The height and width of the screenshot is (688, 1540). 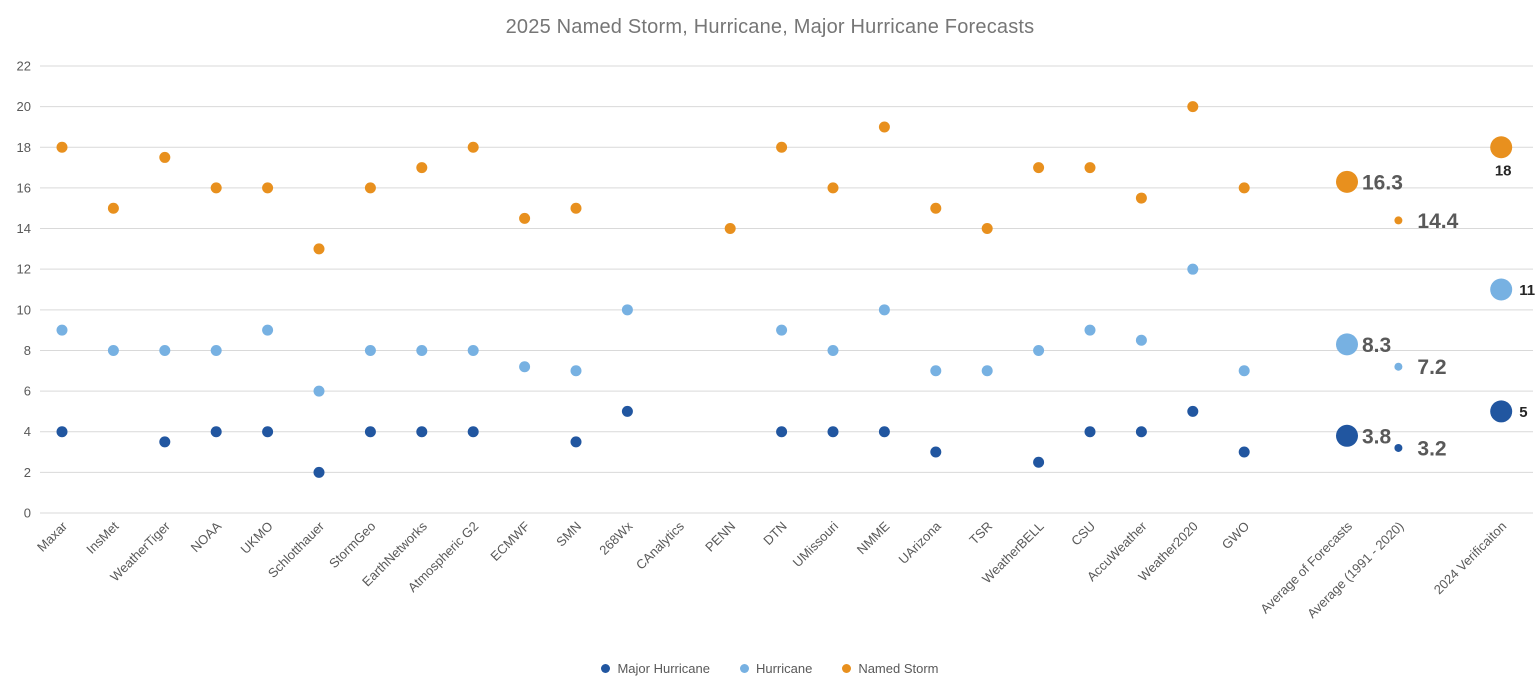 I want to click on x-category-label: DTN, so click(x=774, y=533).